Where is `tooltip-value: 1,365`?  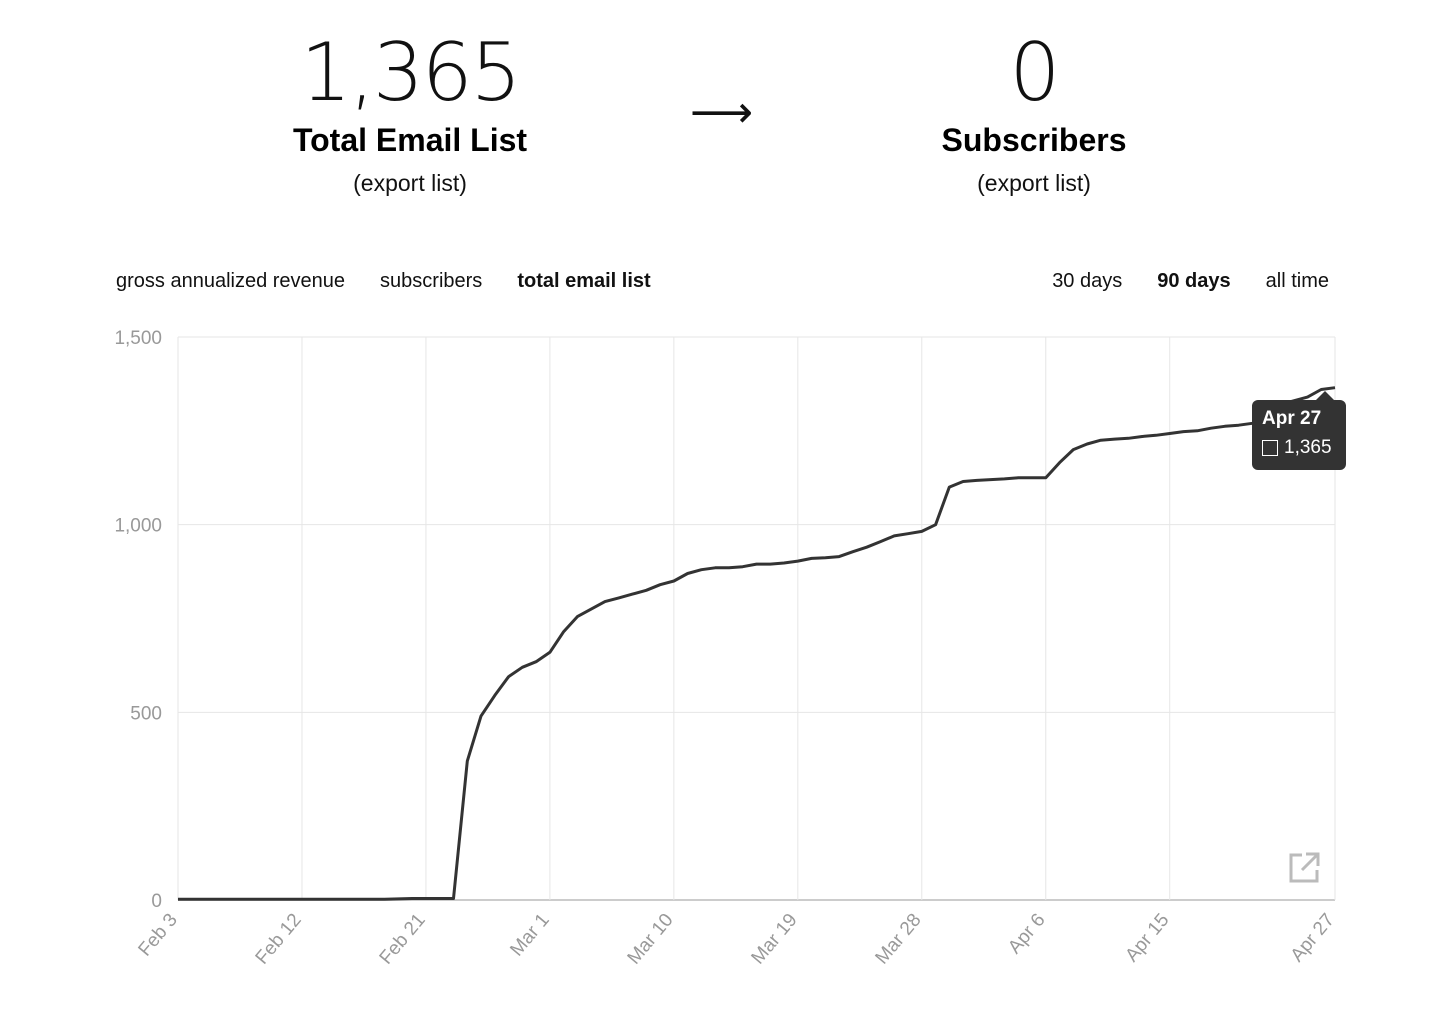 tooltip-value: 1,365 is located at coordinates (1308, 447).